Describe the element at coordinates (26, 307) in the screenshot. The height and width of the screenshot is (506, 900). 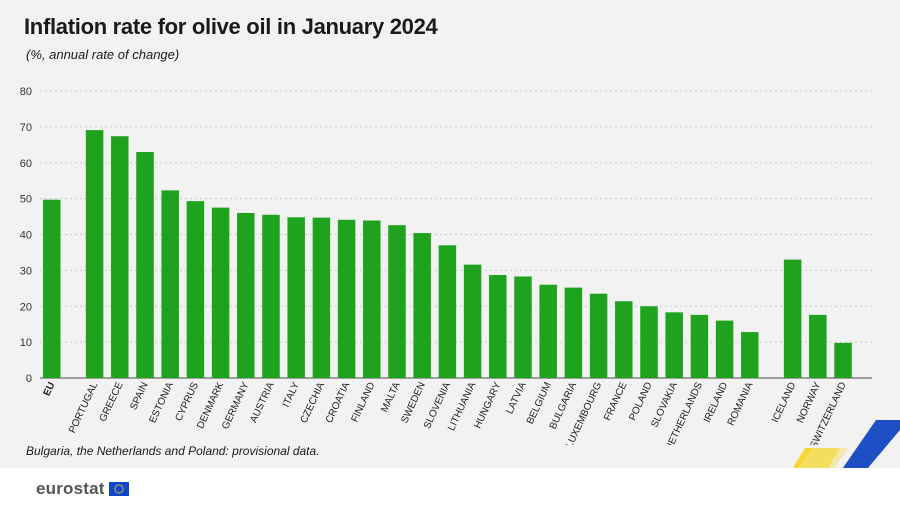
I see `y-tick-label: 20` at that location.